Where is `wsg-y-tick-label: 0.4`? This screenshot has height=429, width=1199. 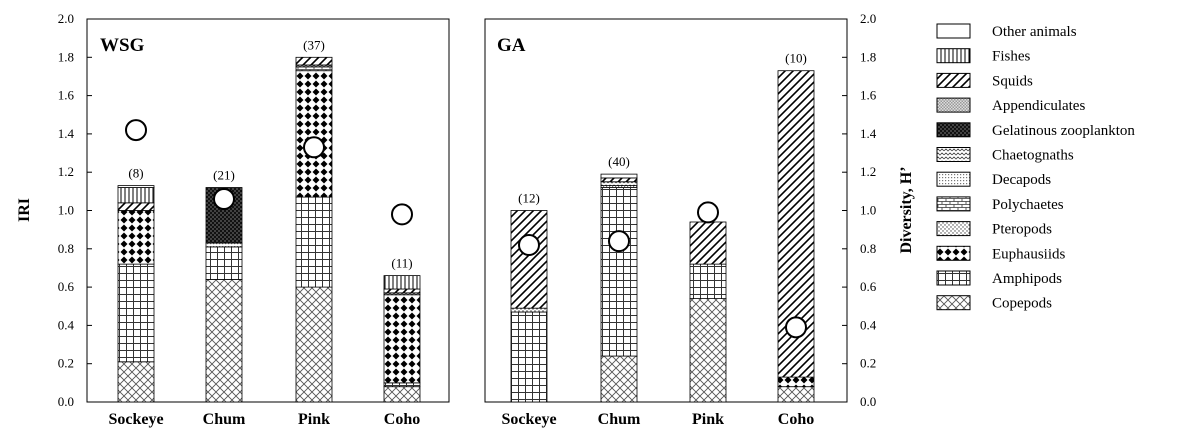 wsg-y-tick-label: 0.4 is located at coordinates (66, 324).